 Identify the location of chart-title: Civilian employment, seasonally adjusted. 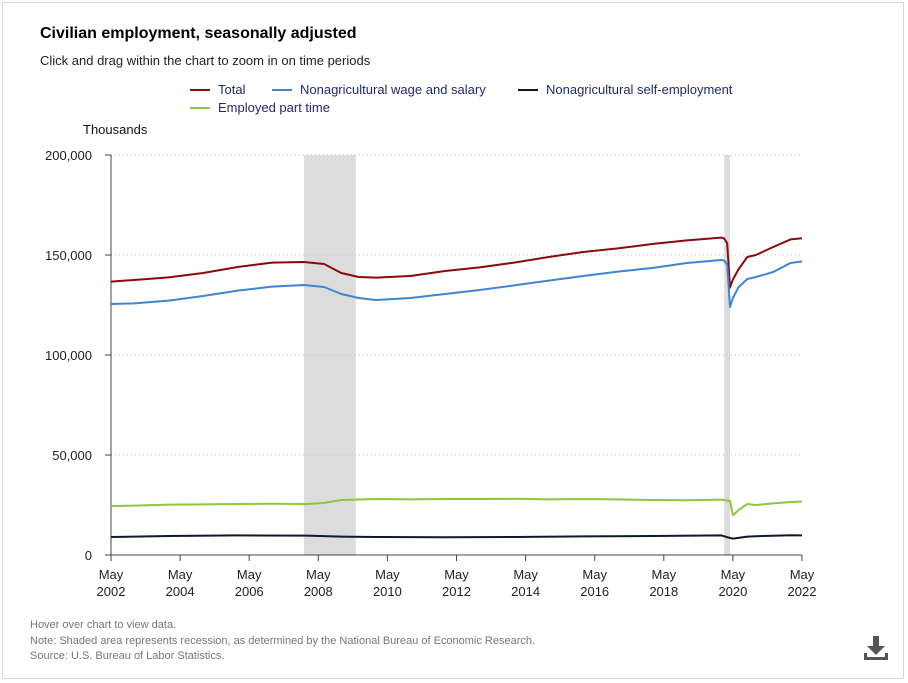
(198, 33).